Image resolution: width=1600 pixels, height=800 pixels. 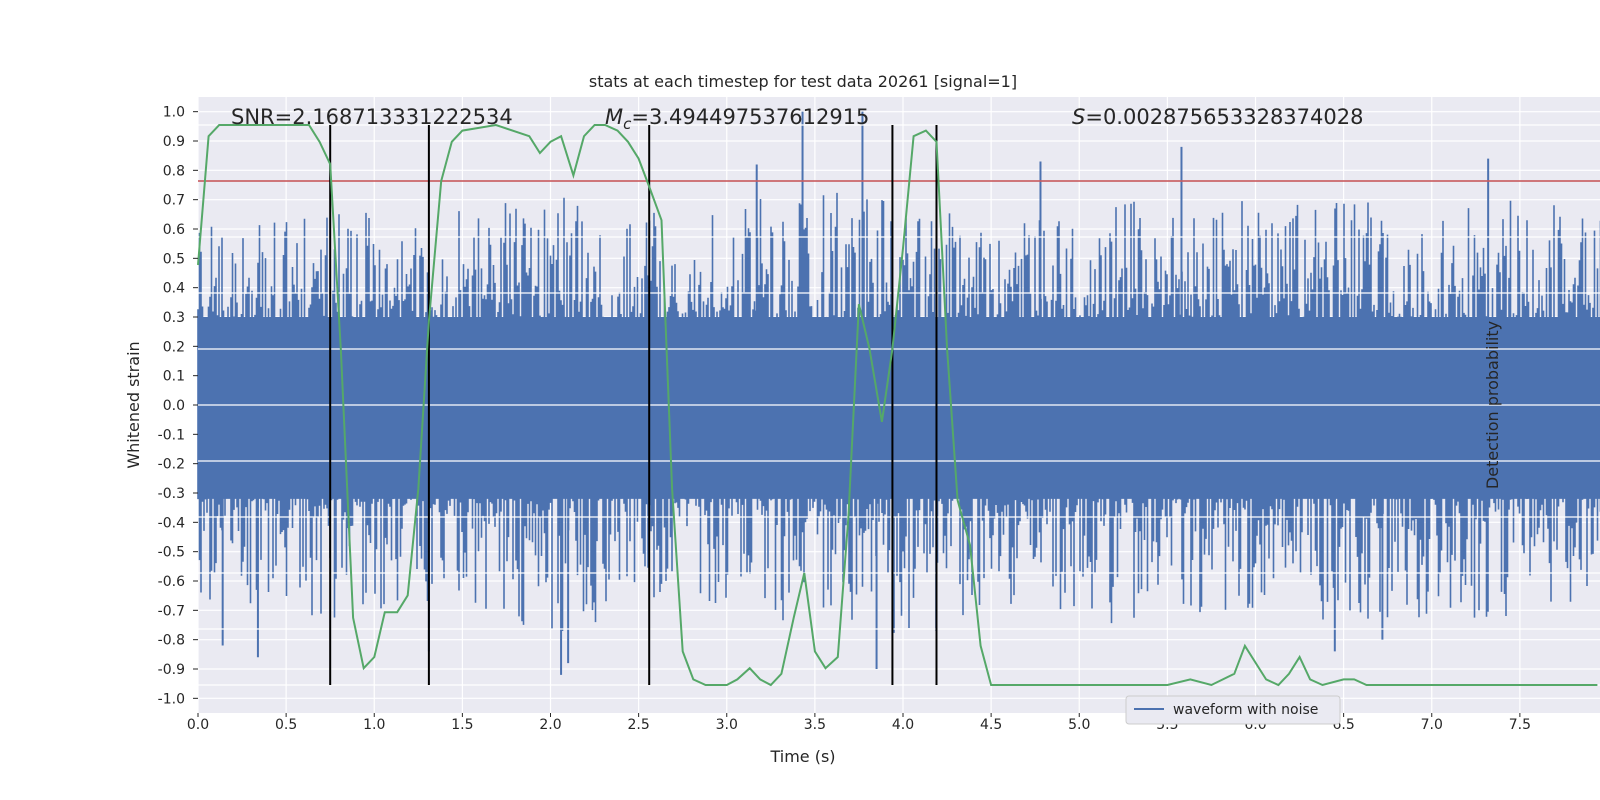 What do you see at coordinates (171, 699) in the screenshot?
I see `y-tick-label: -1.0` at bounding box center [171, 699].